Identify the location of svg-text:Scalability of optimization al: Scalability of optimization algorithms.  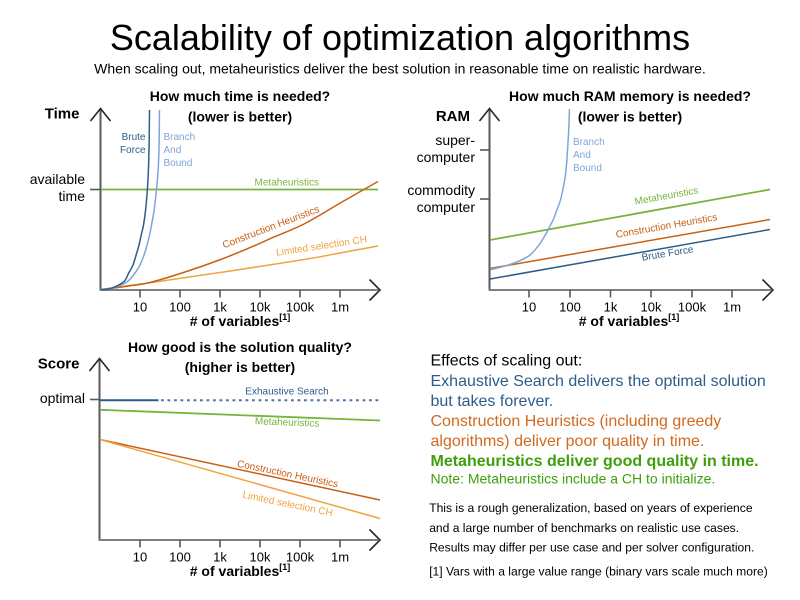
(400, 37).